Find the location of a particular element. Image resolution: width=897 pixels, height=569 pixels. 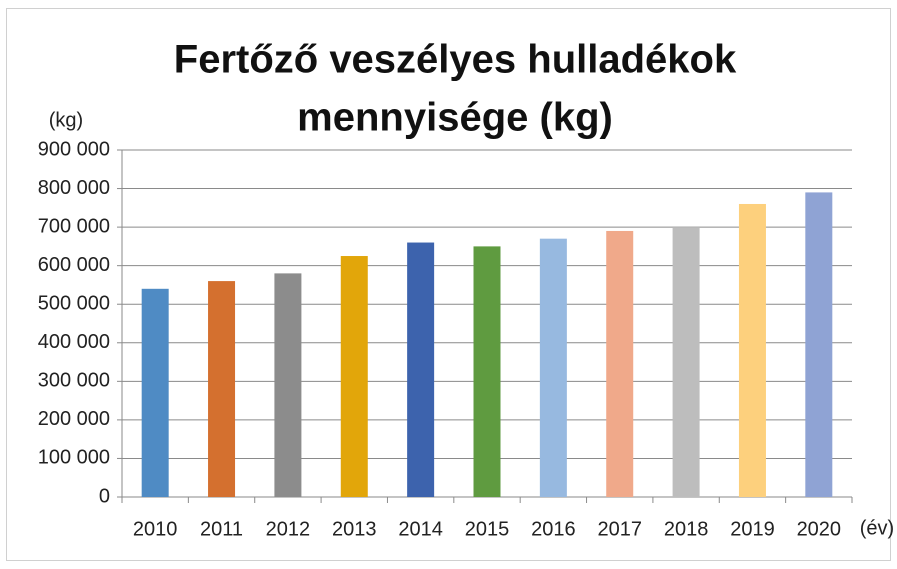

x-tick-label: 2019 is located at coordinates (752, 529).